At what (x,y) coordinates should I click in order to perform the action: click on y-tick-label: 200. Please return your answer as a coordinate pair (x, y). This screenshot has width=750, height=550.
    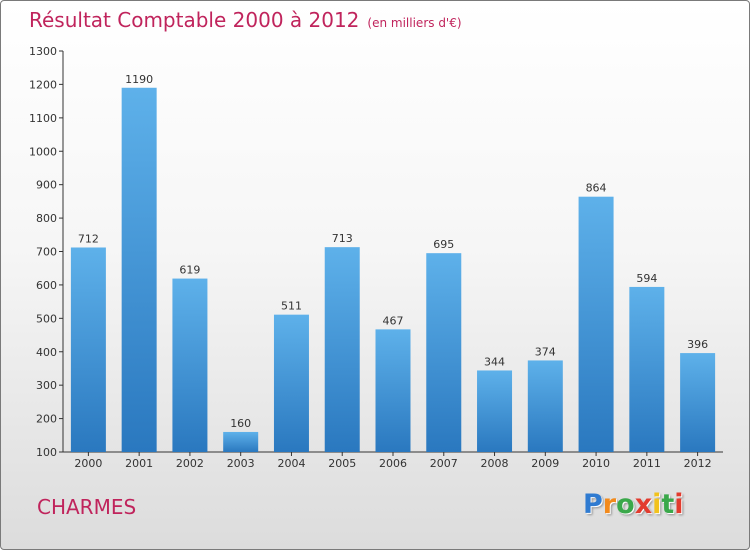
    Looking at the image, I should click on (46, 419).